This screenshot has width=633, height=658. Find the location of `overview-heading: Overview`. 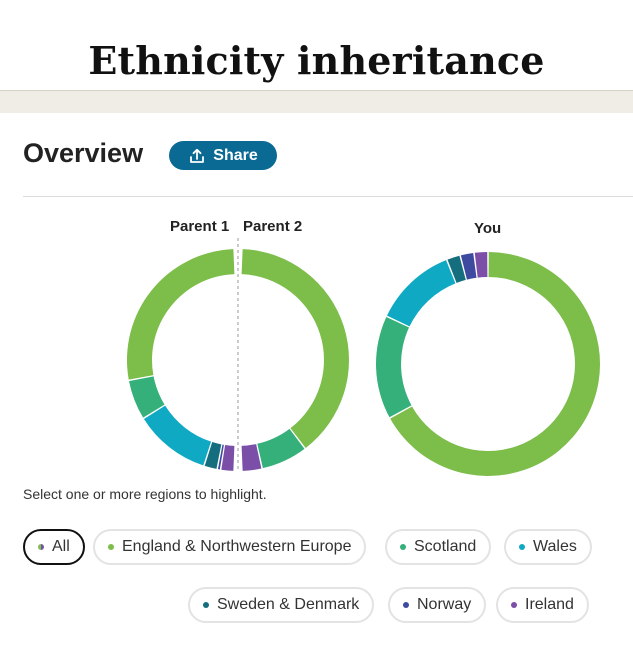

overview-heading: Overview is located at coordinates (83, 153).